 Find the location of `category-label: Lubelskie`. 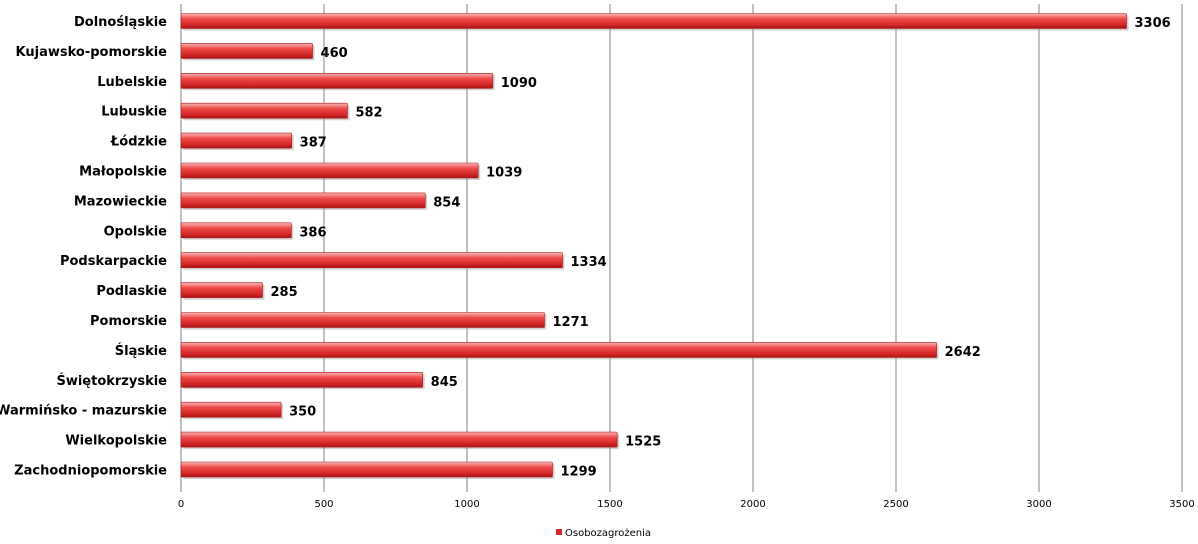

category-label: Lubelskie is located at coordinates (132, 82).